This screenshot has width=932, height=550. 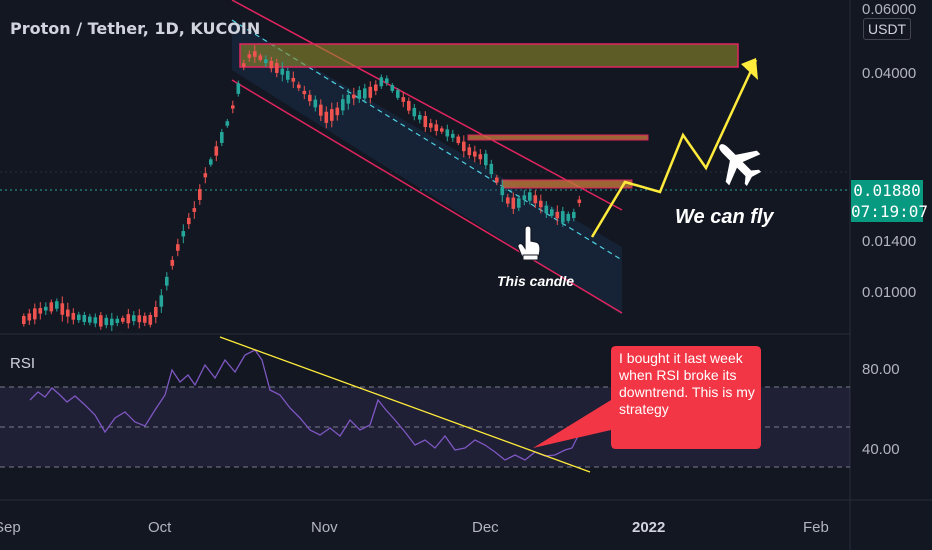 What do you see at coordinates (572, 424) in the screenshot?
I see `callout-pointer` at bounding box center [572, 424].